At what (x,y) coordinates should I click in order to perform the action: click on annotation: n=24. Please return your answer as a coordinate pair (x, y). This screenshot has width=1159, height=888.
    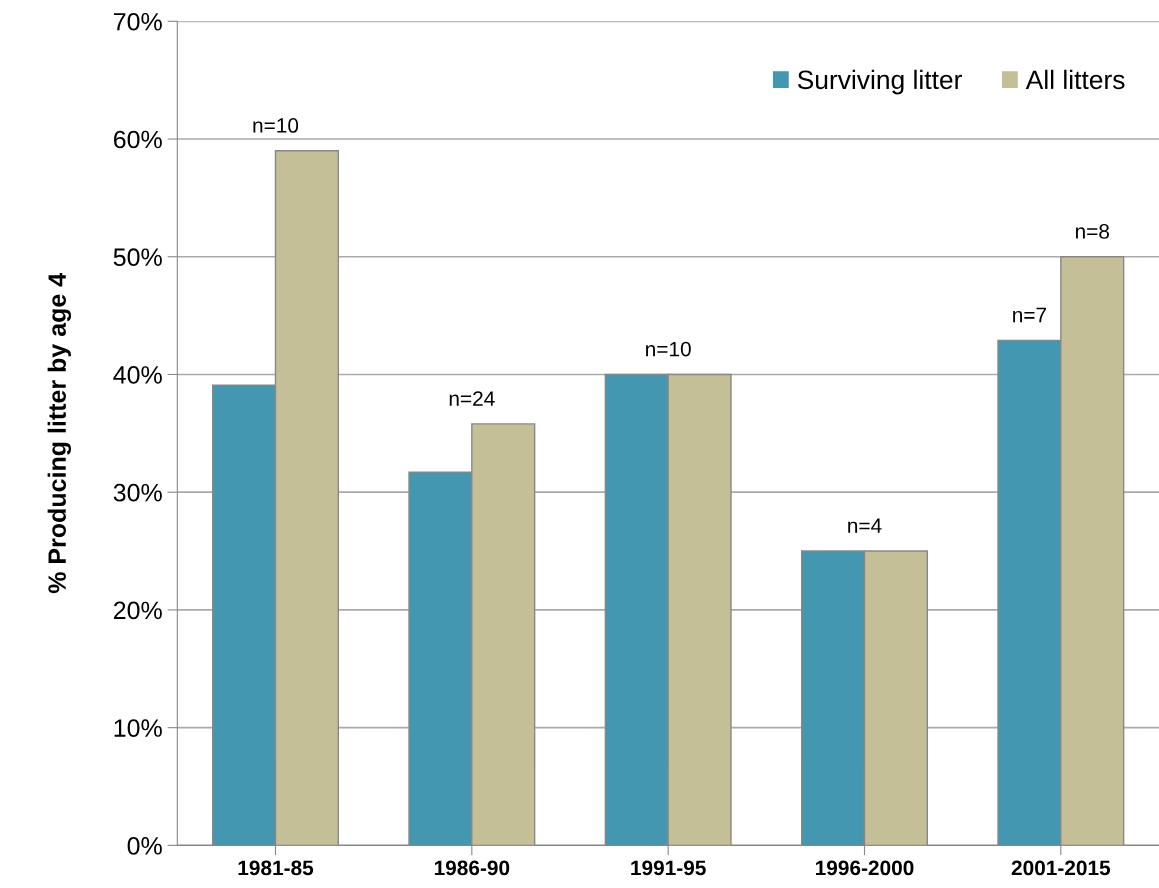
    Looking at the image, I should click on (472, 398).